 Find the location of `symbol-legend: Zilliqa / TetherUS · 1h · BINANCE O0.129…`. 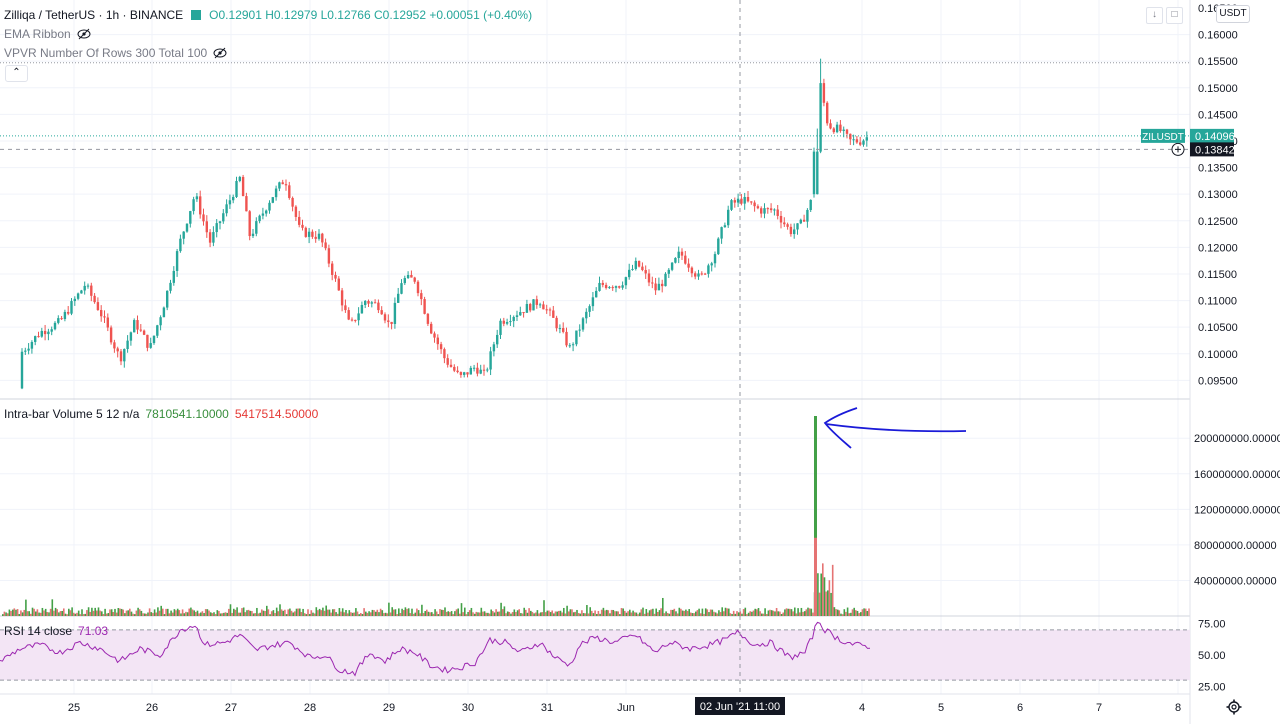

symbol-legend: Zilliqa / TetherUS · 1h · BINANCE O0.129… is located at coordinates (268, 15).